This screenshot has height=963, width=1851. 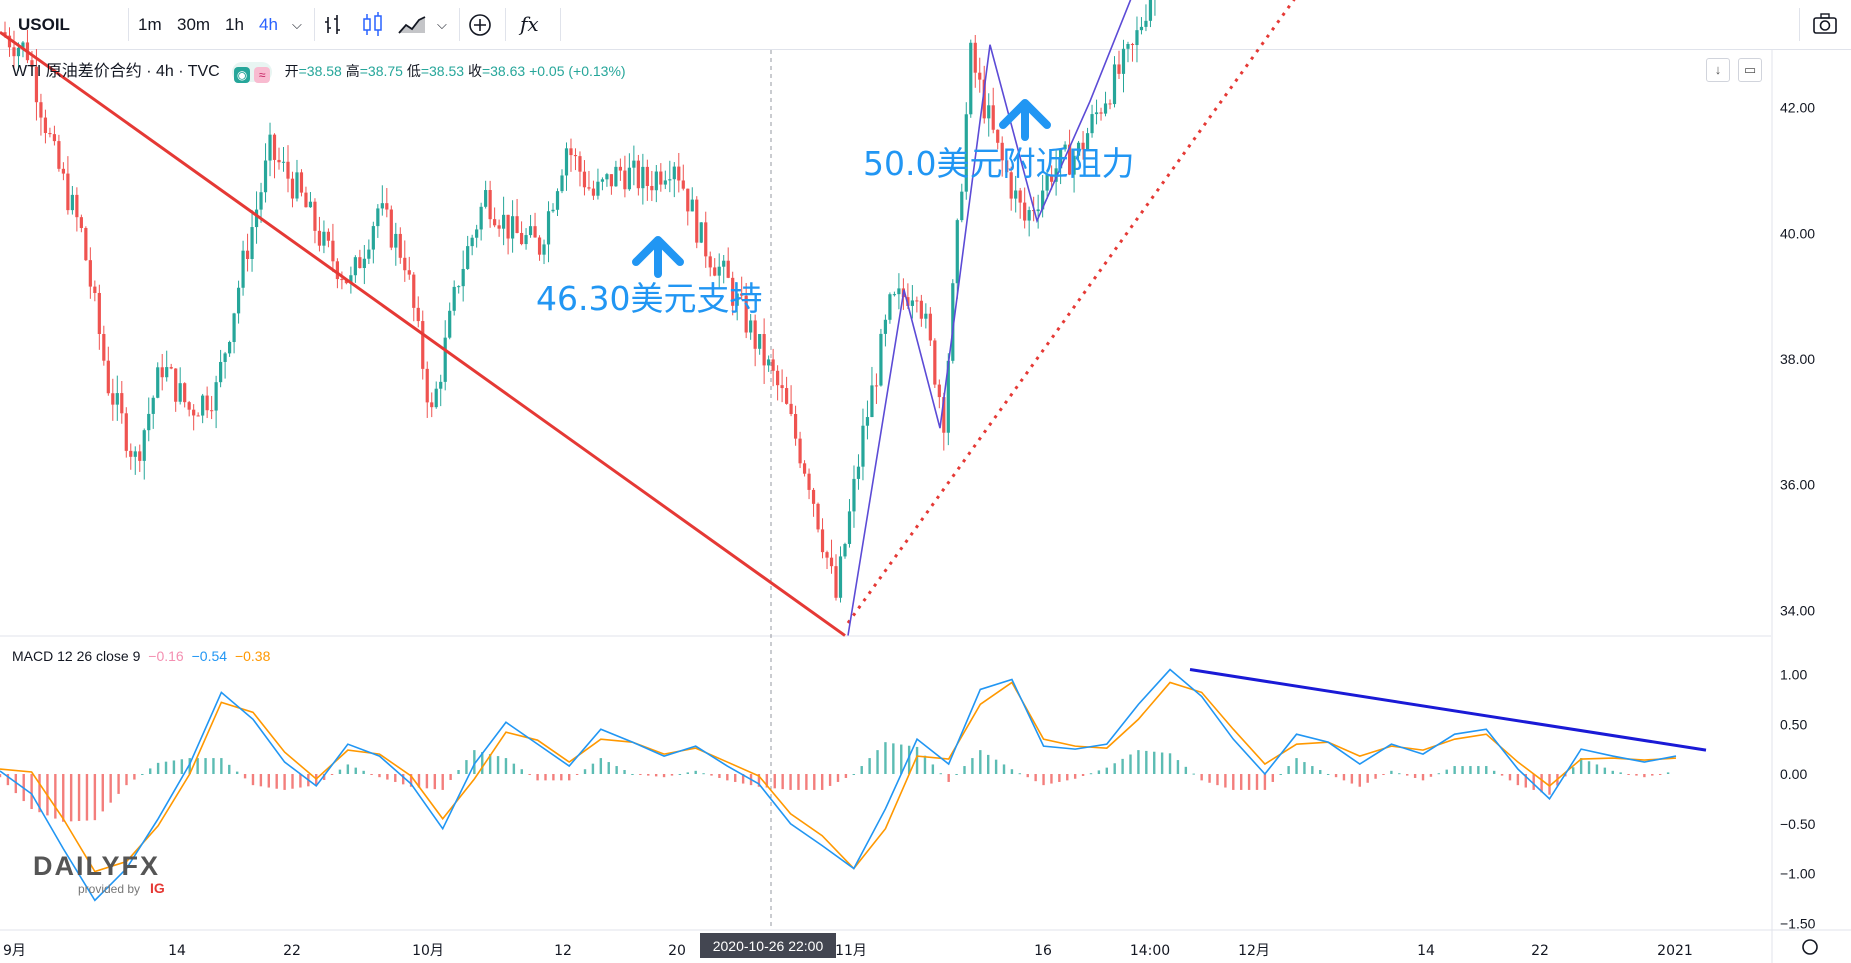 What do you see at coordinates (998, 163) in the screenshot?
I see `resistance-annotation: 50.0美元附近阻力` at bounding box center [998, 163].